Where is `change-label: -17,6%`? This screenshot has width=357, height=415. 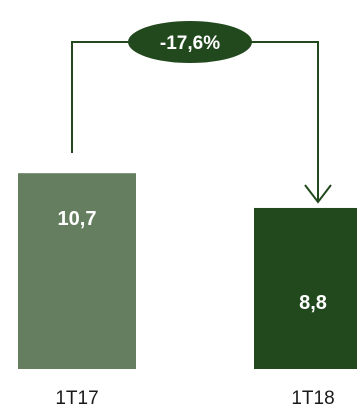
change-label: -17,6% is located at coordinates (190, 43).